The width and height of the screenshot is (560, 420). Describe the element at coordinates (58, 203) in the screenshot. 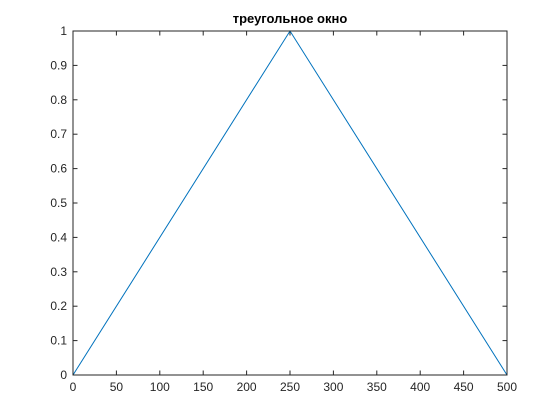

I see `y-tick-label: 0.5` at that location.